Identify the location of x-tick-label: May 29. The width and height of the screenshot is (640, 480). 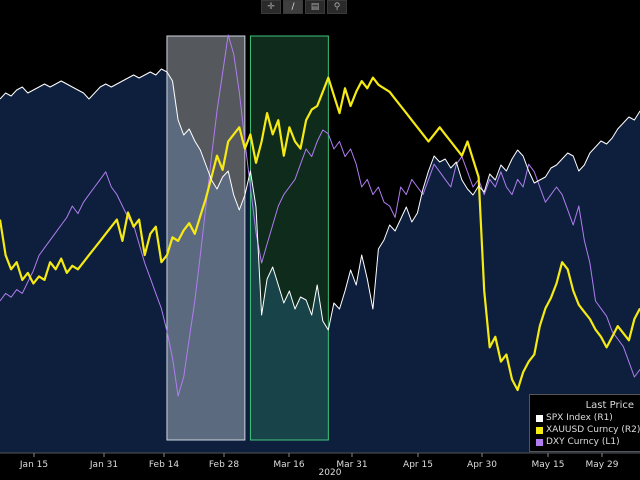
(602, 465).